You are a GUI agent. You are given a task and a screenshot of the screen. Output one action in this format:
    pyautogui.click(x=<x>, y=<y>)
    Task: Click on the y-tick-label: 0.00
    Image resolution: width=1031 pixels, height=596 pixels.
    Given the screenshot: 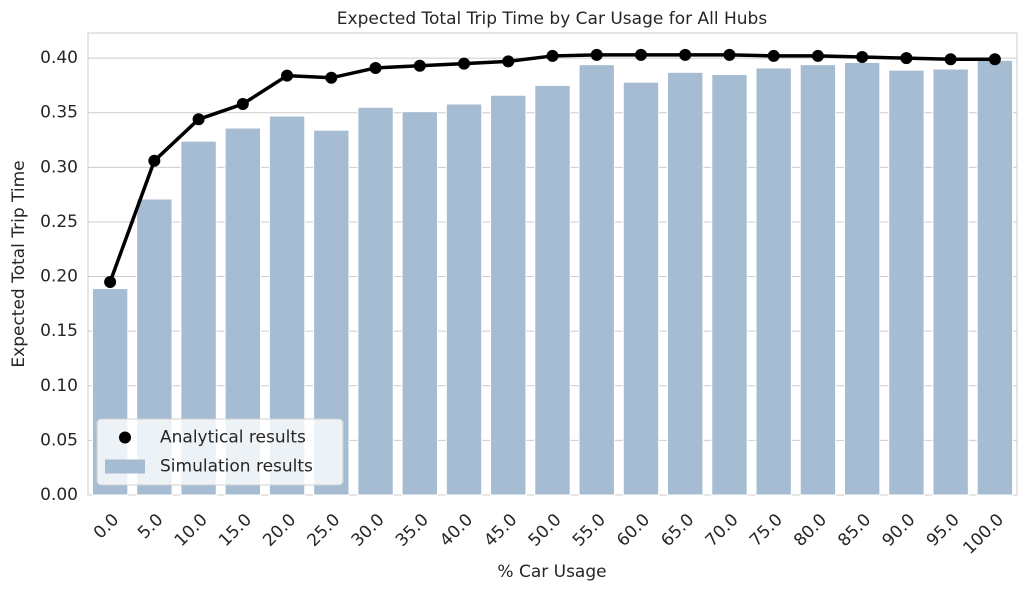 What is the action you would take?
    pyautogui.click(x=59, y=495)
    